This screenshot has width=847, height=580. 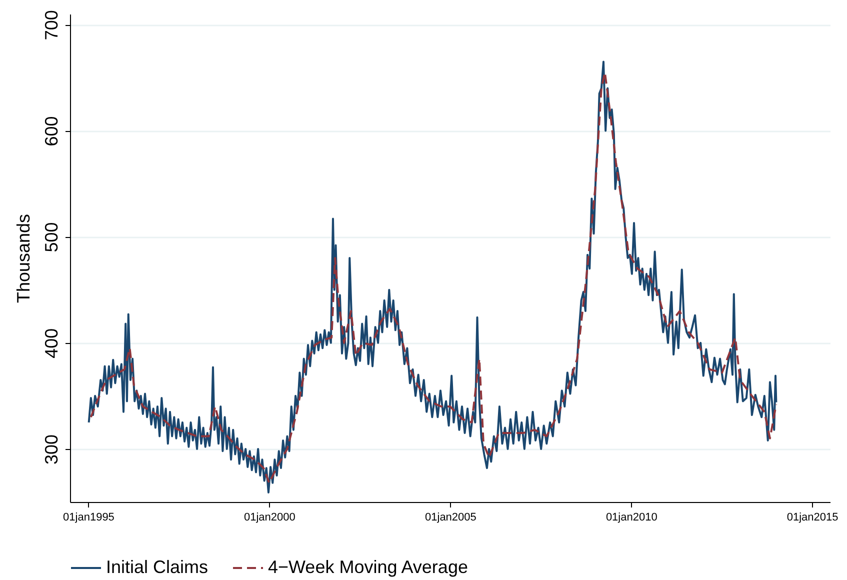 What do you see at coordinates (270, 518) in the screenshot?
I see `x-tick-label: 01jan2000` at bounding box center [270, 518].